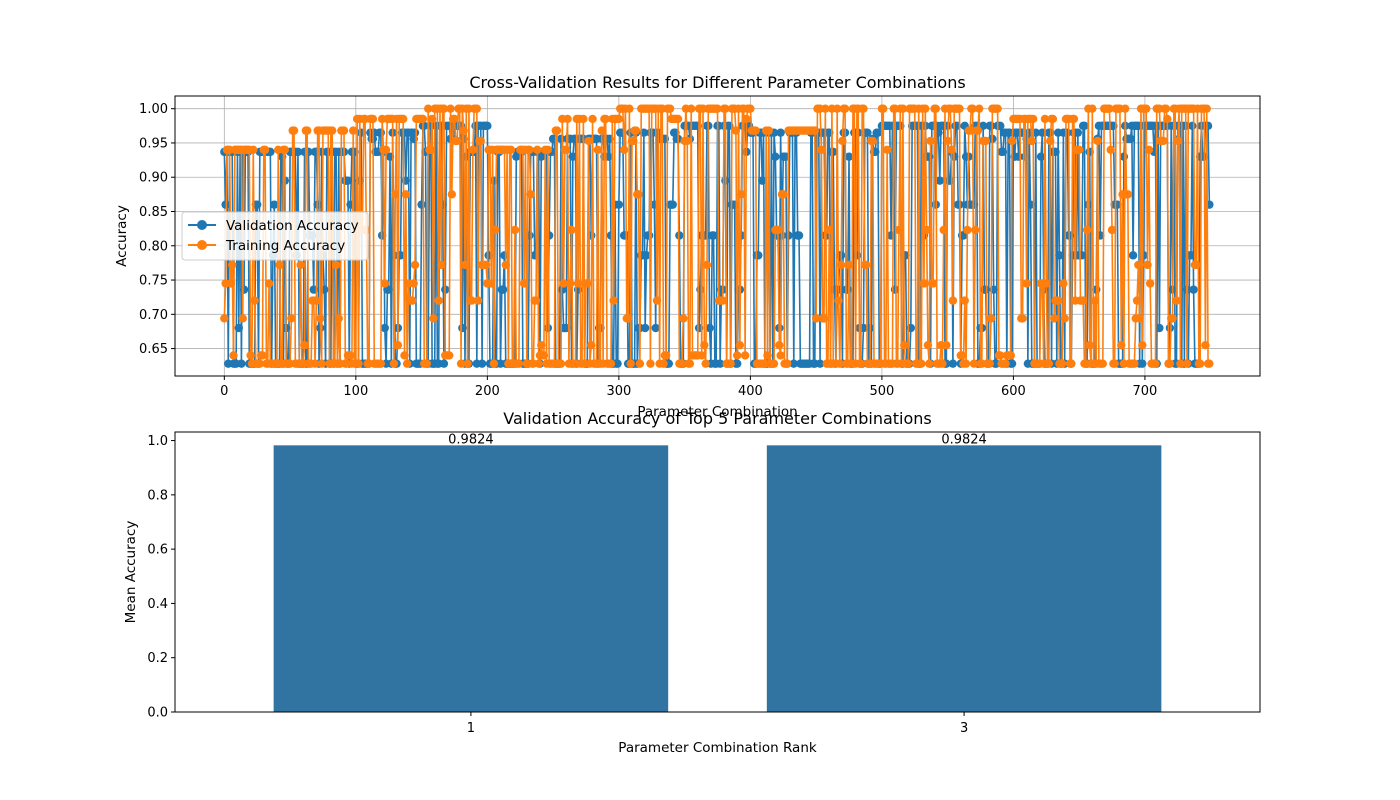 The height and width of the screenshot is (800, 1400). I want to click on x-tick-label: 3, so click(964, 728).